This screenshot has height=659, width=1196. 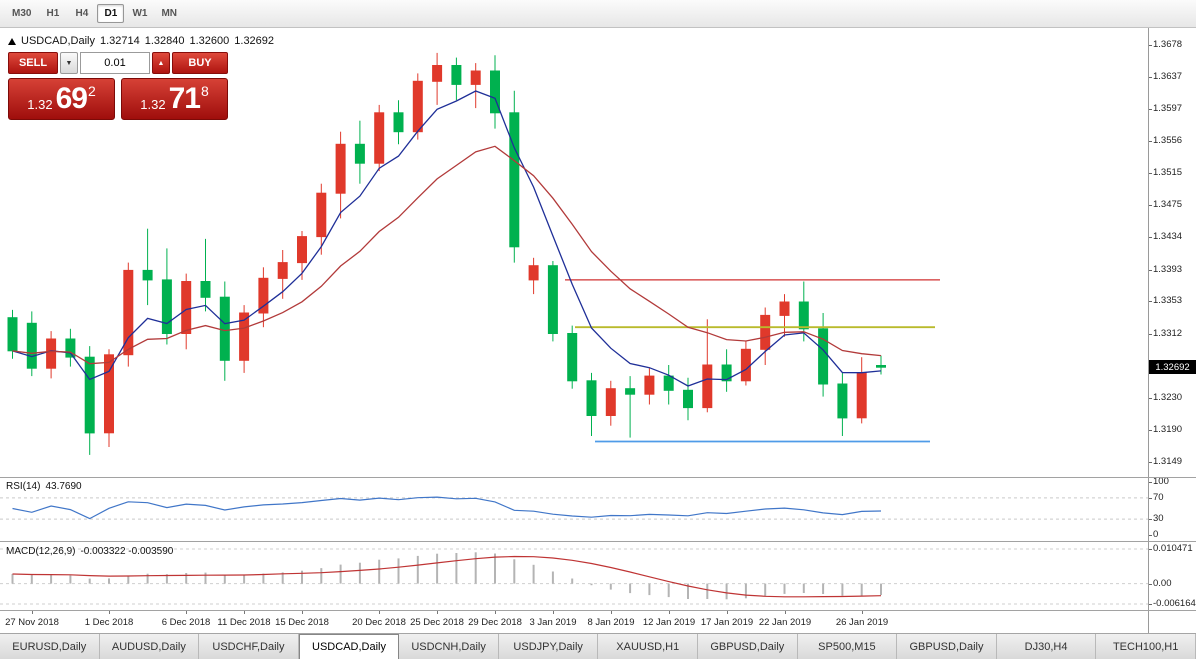 I want to click on macd-indicator-chart, so click(x=574, y=576).